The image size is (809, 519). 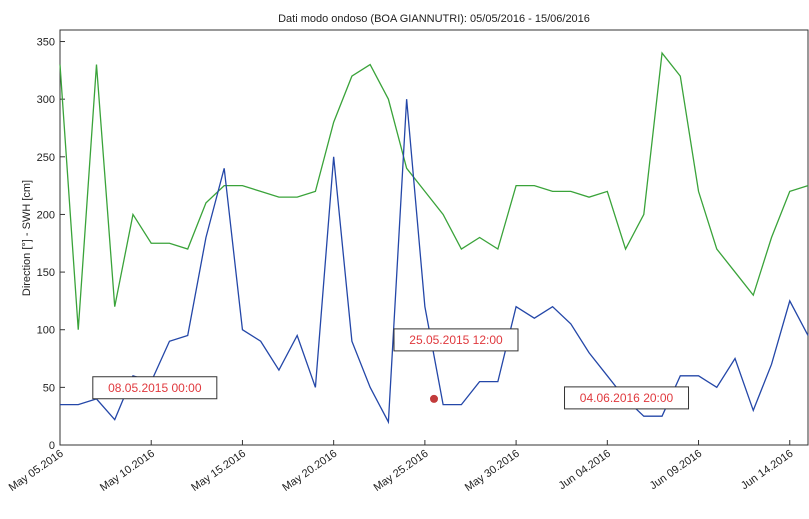 What do you see at coordinates (309, 471) in the screenshot?
I see `x-tick-label: May 20.2016` at bounding box center [309, 471].